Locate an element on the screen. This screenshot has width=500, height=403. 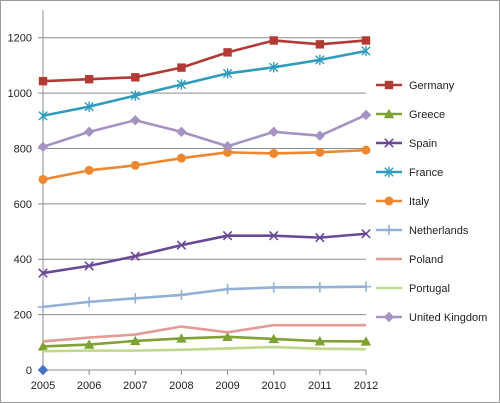
series-line-spain is located at coordinates (204, 253).